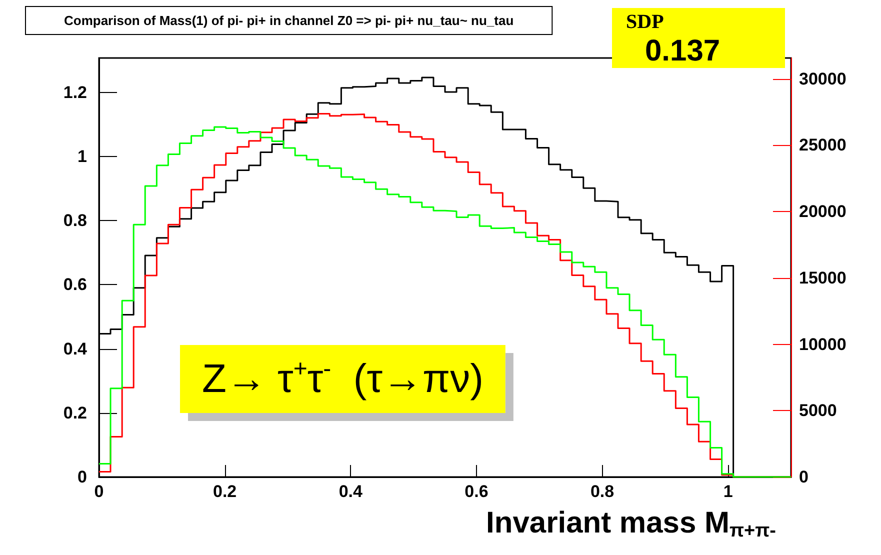 Image resolution: width=881 pixels, height=555 pixels. I want to click on y2-tick-label: 25000, so click(822, 145).